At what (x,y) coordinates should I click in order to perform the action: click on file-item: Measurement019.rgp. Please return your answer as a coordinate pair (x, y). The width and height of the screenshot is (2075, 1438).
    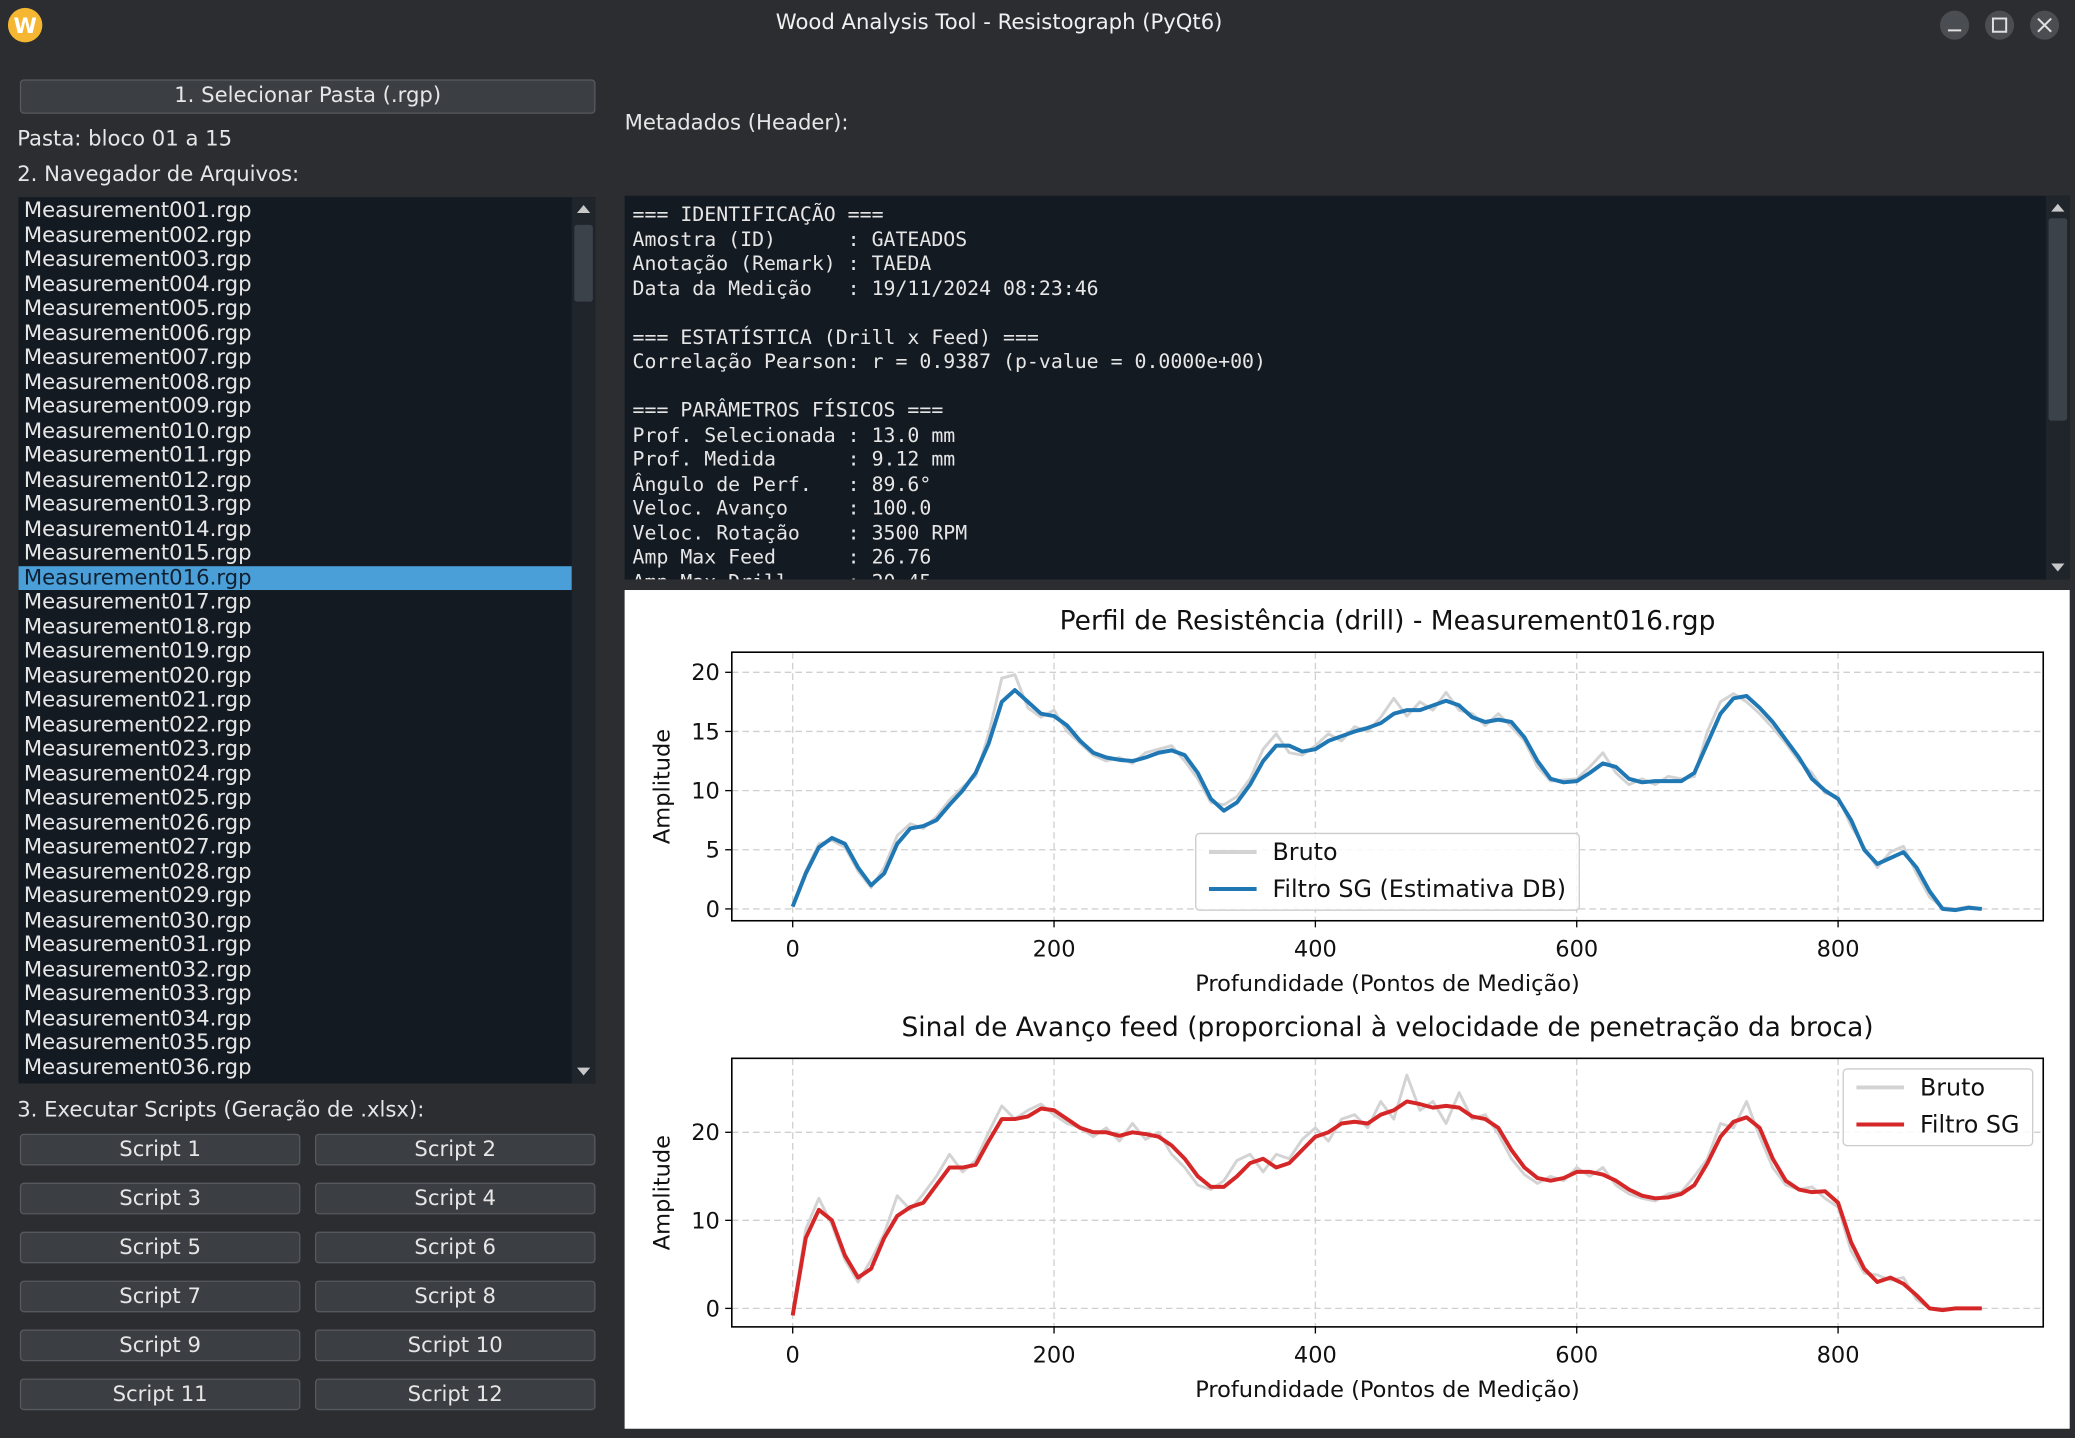
    Looking at the image, I should click on (137, 650).